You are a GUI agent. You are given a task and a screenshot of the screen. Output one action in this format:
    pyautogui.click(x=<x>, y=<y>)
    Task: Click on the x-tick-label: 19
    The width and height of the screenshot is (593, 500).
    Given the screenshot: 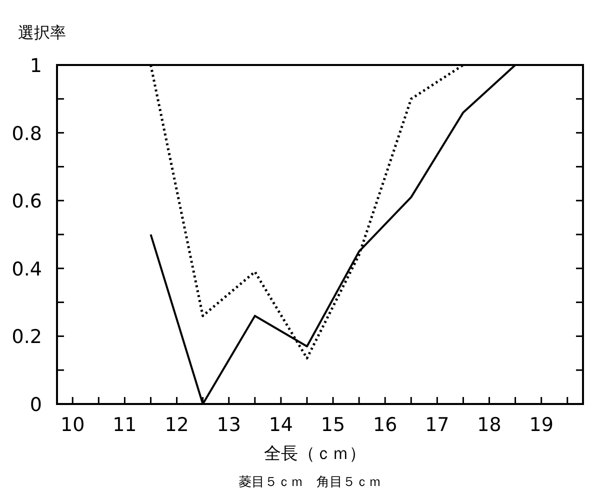 What is the action you would take?
    pyautogui.click(x=541, y=425)
    